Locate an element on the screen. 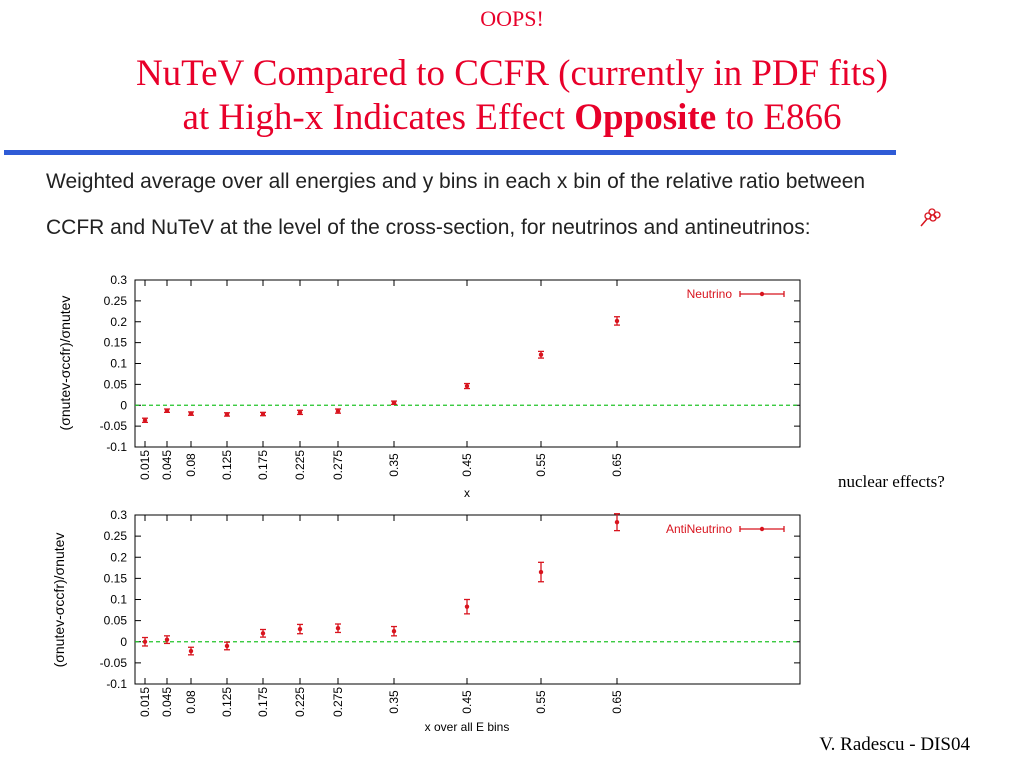 This screenshot has width=1024, height=768. flower-icon is located at coordinates (930, 217).